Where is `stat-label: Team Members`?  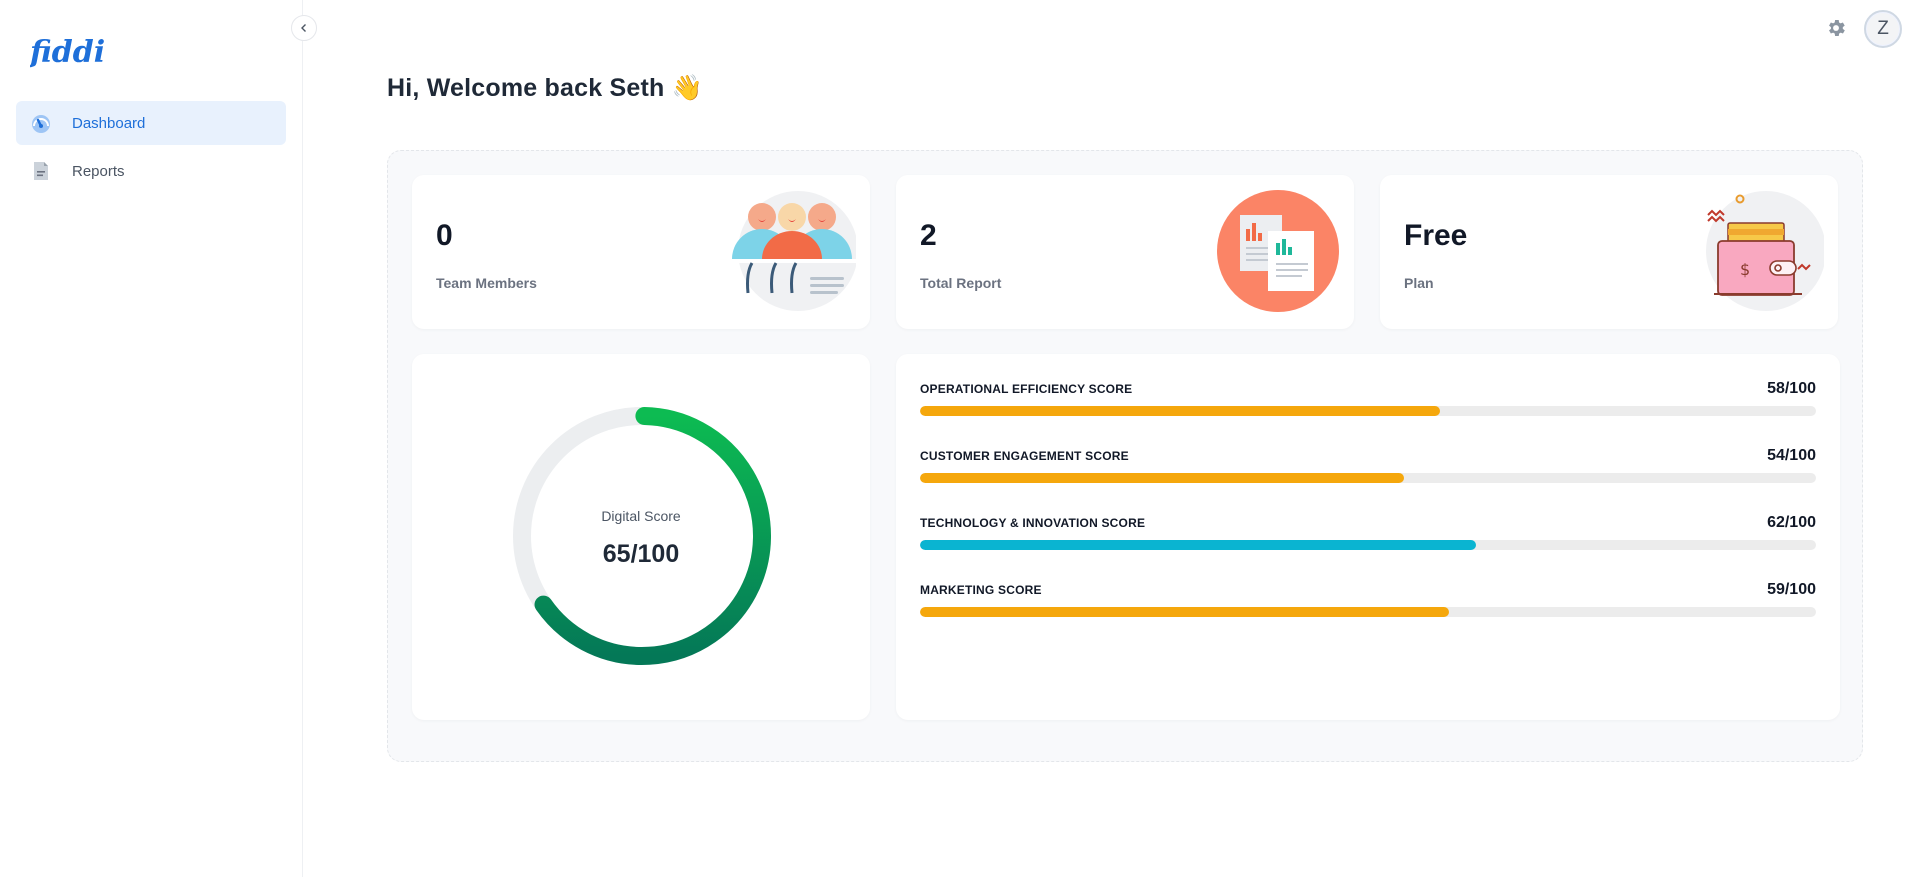 stat-label: Team Members is located at coordinates (486, 283).